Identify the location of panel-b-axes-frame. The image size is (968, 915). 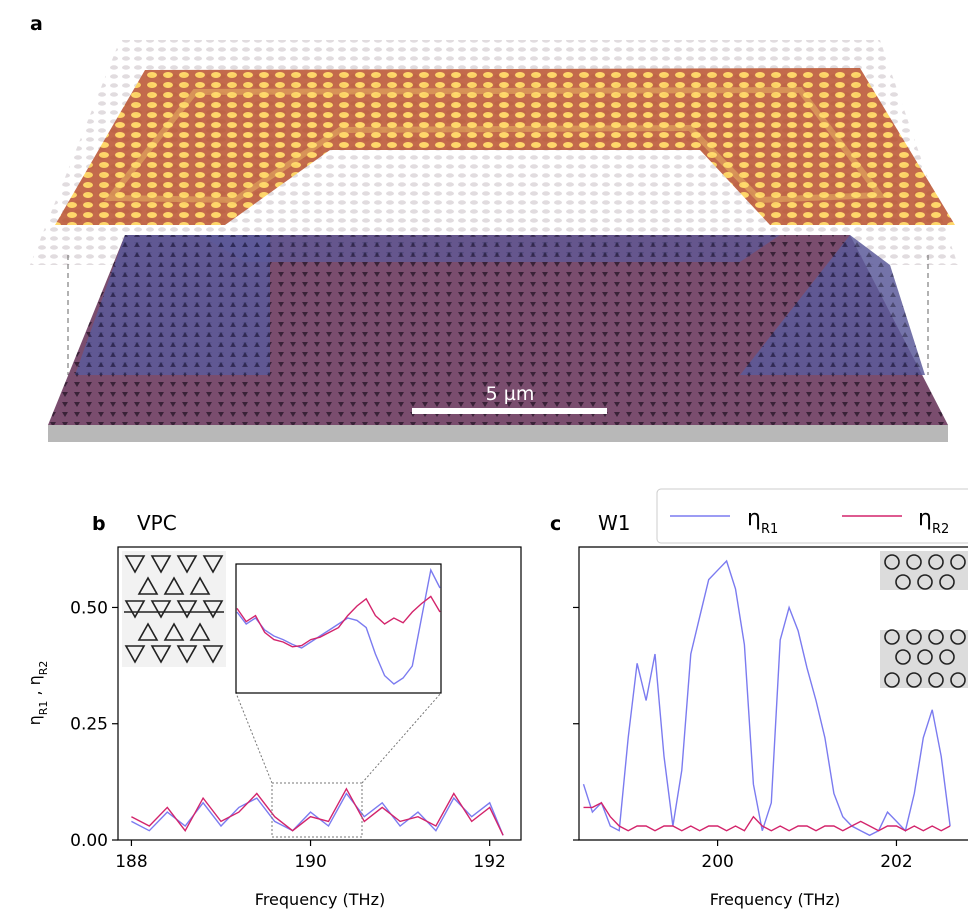
(319, 693).